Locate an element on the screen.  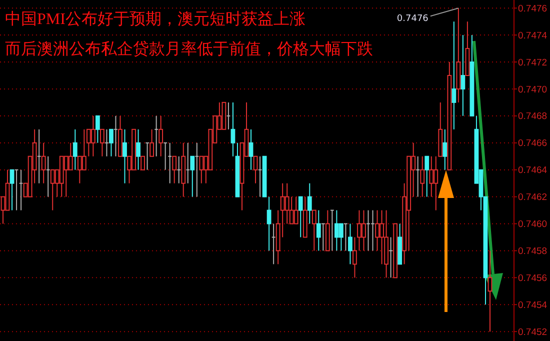
y-tick-label: 0.7452 is located at coordinates (533, 332).